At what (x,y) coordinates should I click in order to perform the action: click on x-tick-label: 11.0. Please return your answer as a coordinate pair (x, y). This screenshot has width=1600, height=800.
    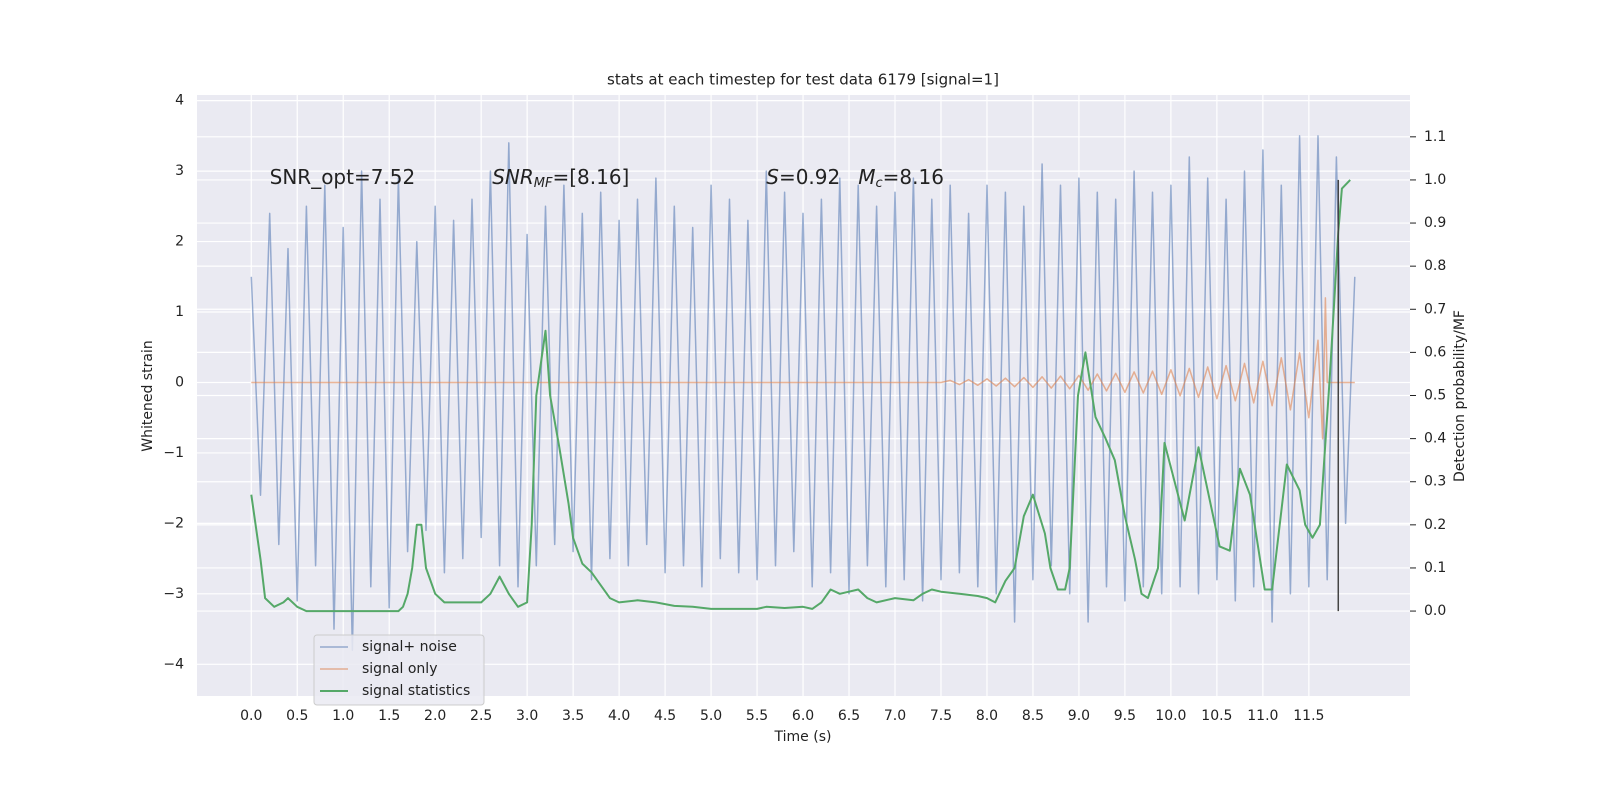
    Looking at the image, I should click on (1262, 716).